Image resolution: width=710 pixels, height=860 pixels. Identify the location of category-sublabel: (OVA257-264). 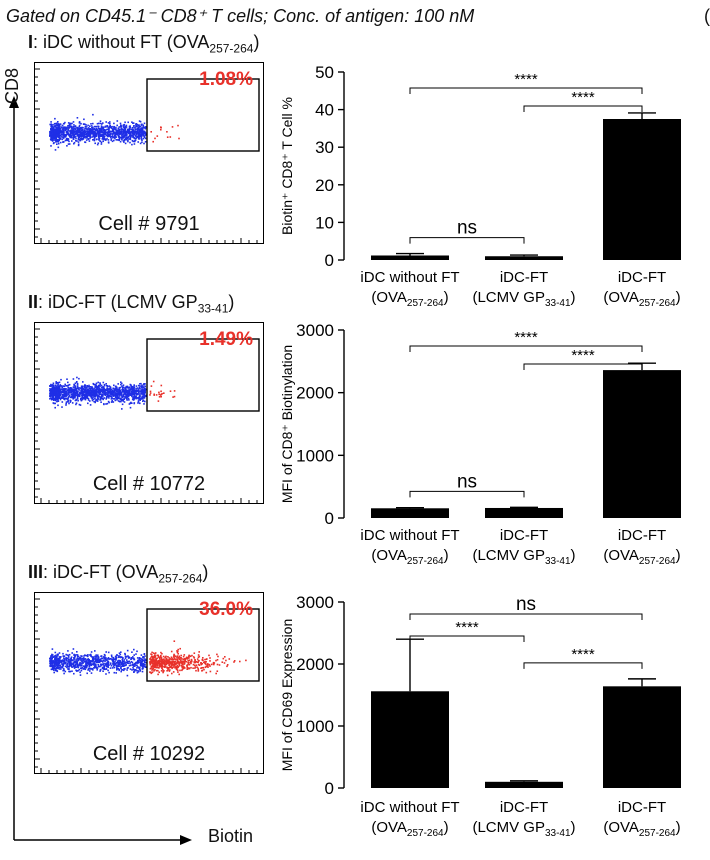
(409, 299).